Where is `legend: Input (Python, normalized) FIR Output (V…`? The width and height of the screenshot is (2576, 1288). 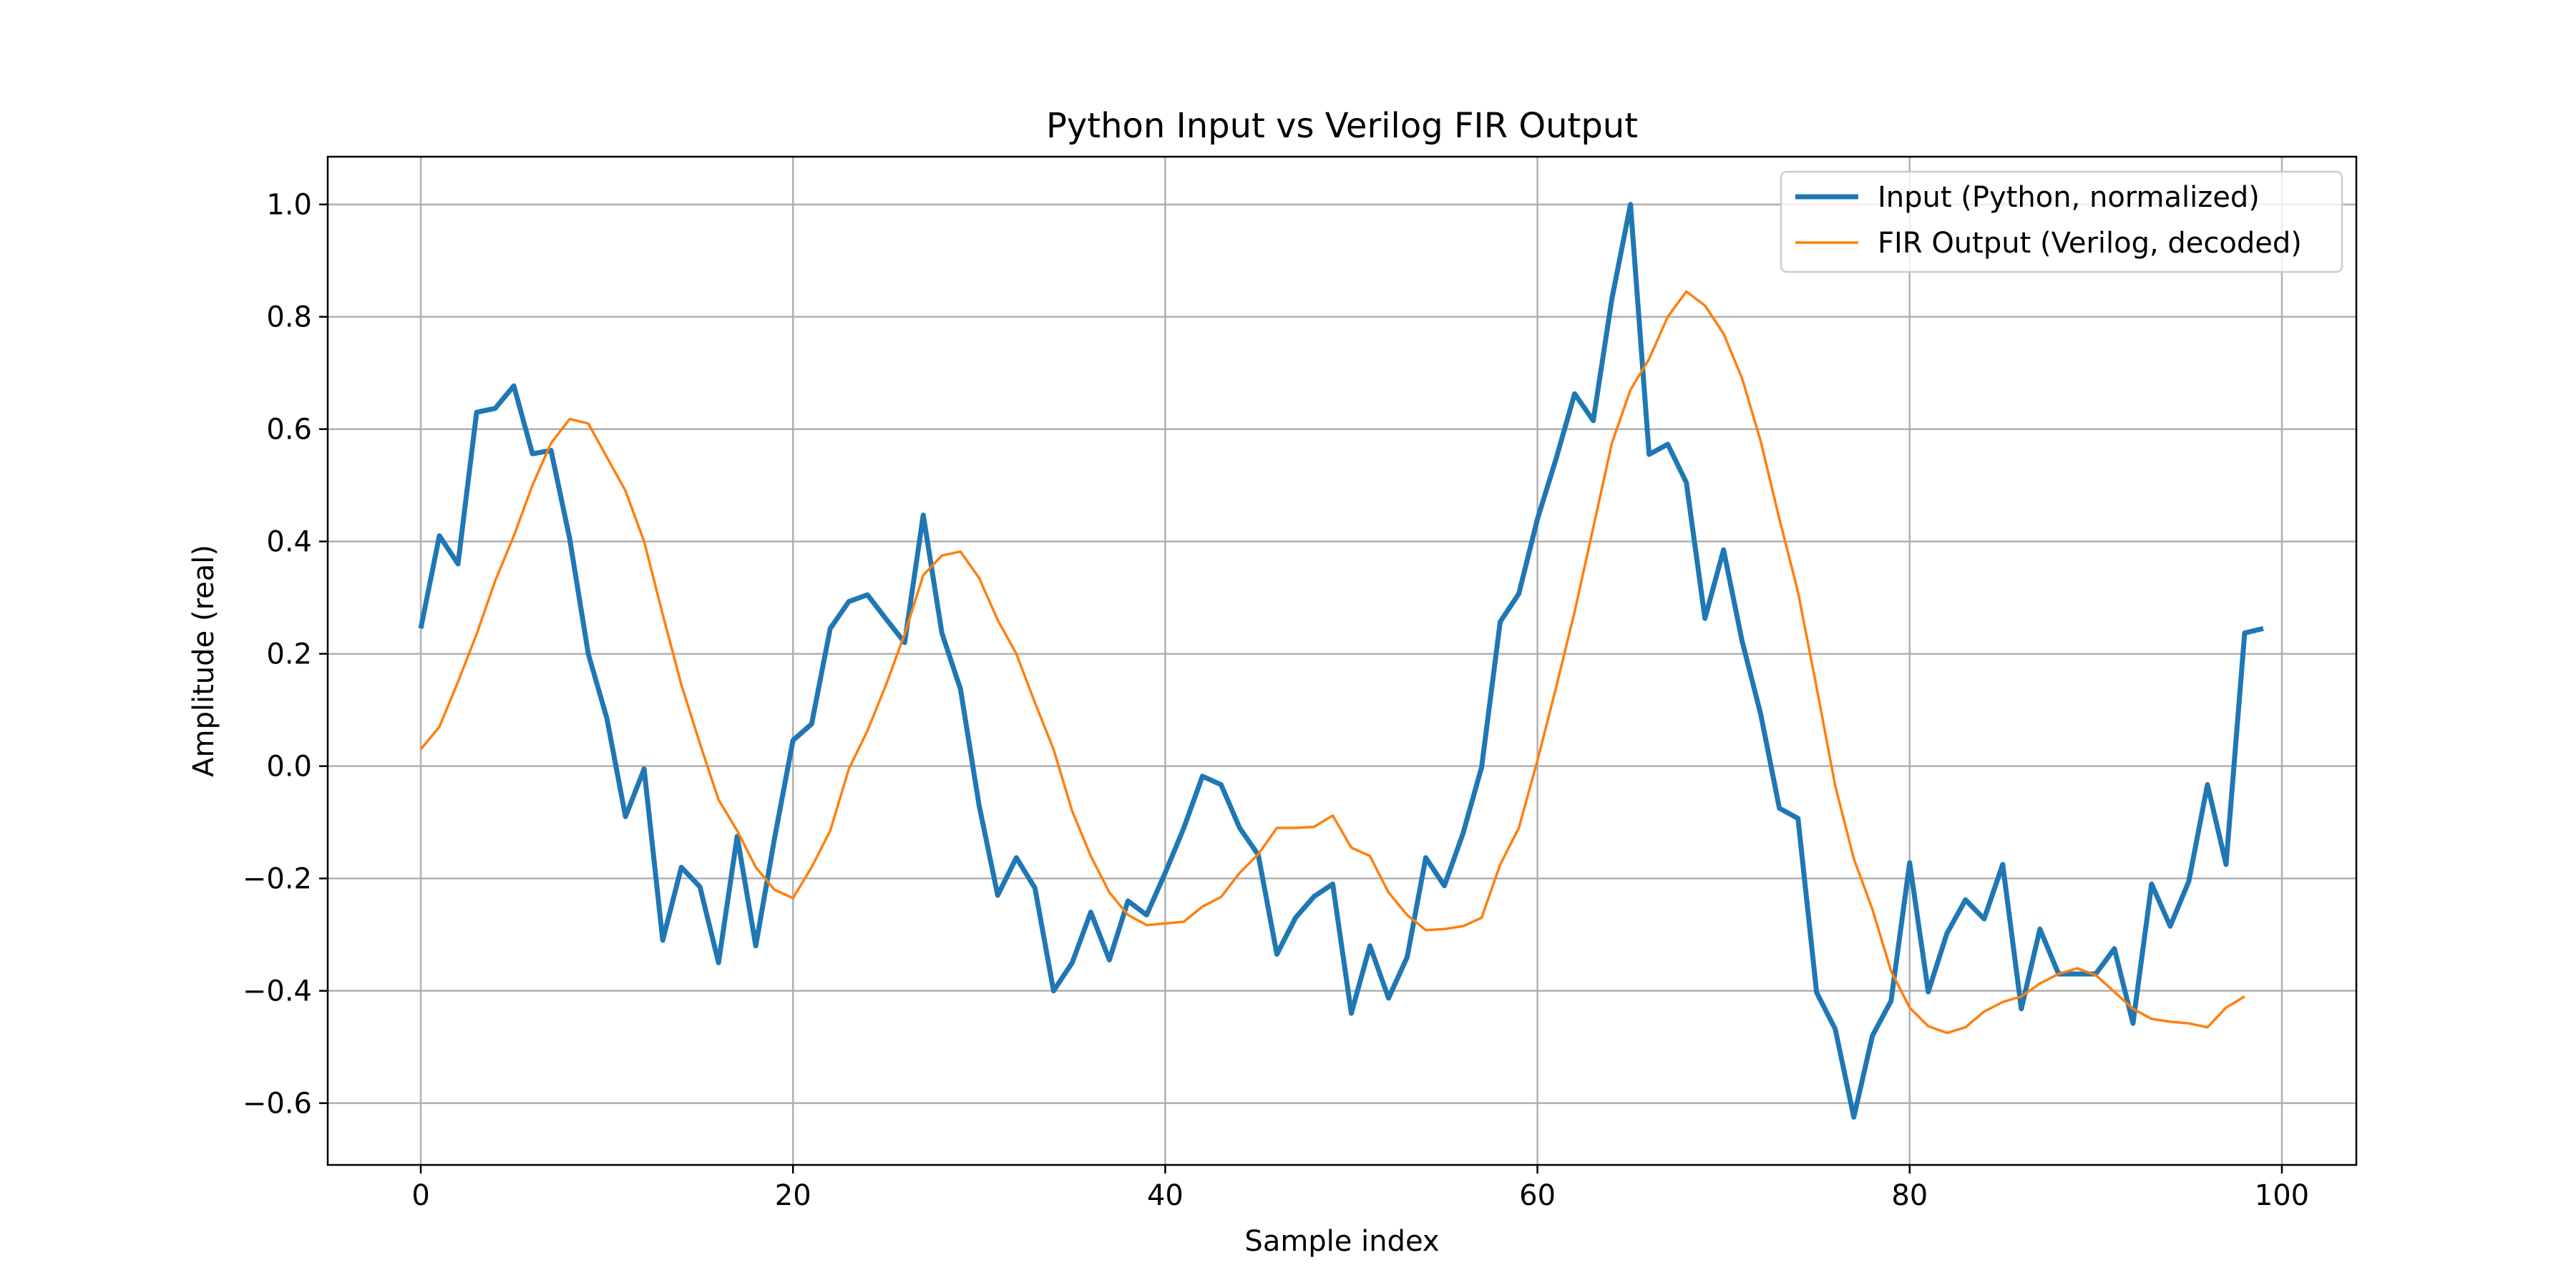 legend: Input (Python, normalized) FIR Output (V… is located at coordinates (2061, 221).